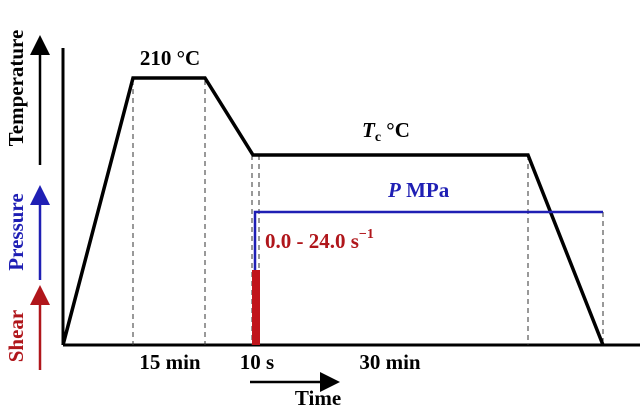  What do you see at coordinates (16, 88) in the screenshot?
I see `temperature-label: Temperature` at bounding box center [16, 88].